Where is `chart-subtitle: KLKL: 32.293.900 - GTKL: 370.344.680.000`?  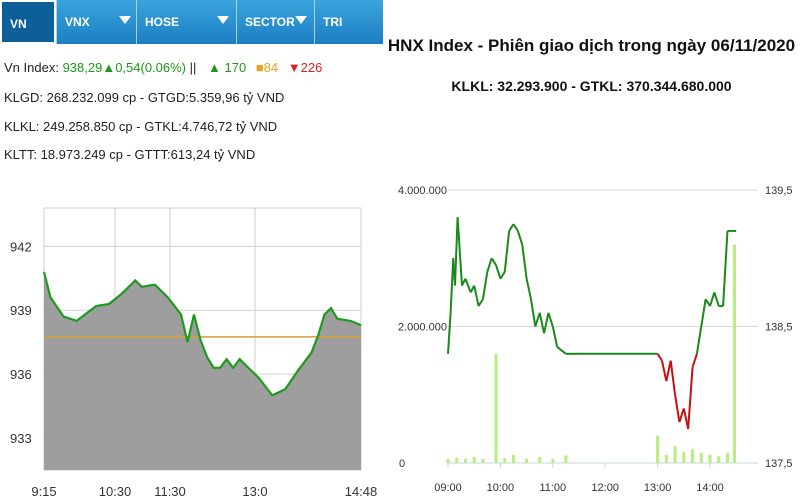 chart-subtitle: KLKL: 32.293.900 - GTKL: 370.344.680.000 is located at coordinates (591, 86).